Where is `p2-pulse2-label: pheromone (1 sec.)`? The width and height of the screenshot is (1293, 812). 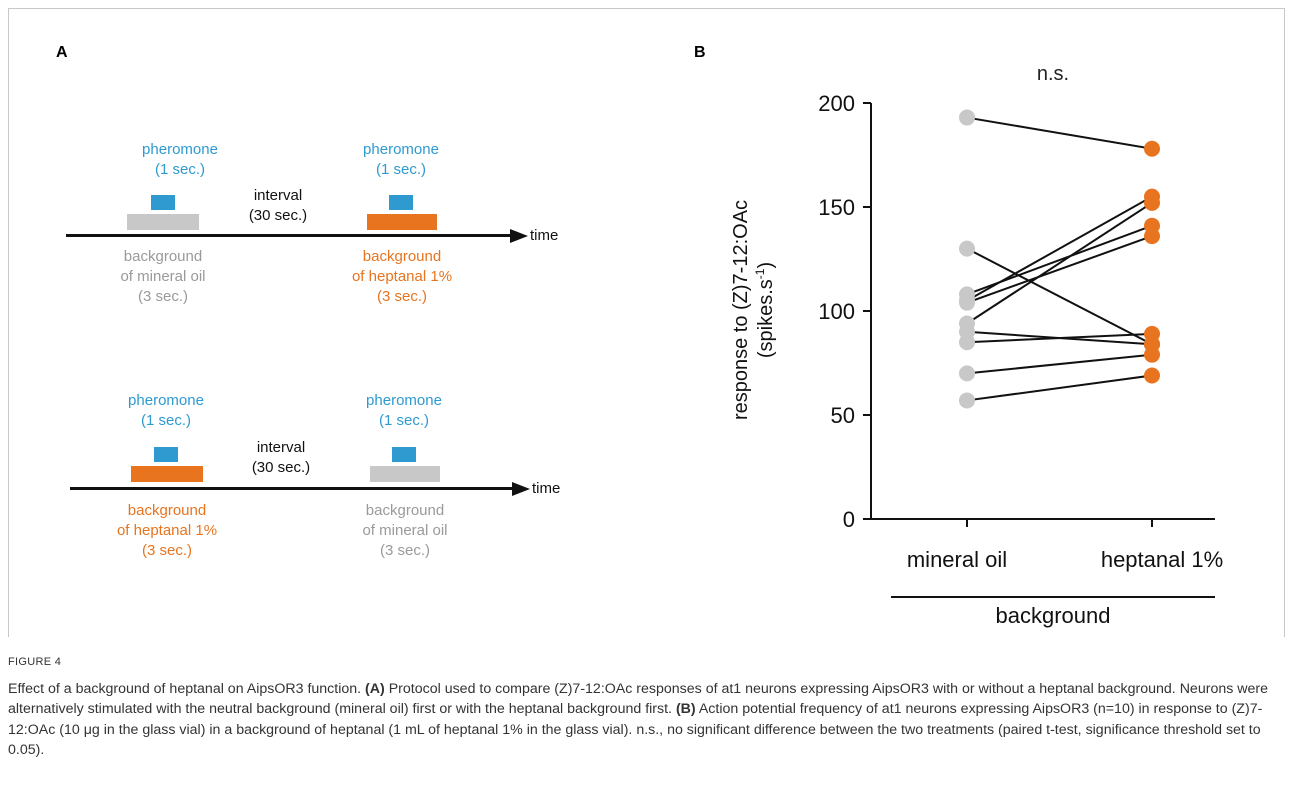 p2-pulse2-label: pheromone (1 sec.) is located at coordinates (404, 411).